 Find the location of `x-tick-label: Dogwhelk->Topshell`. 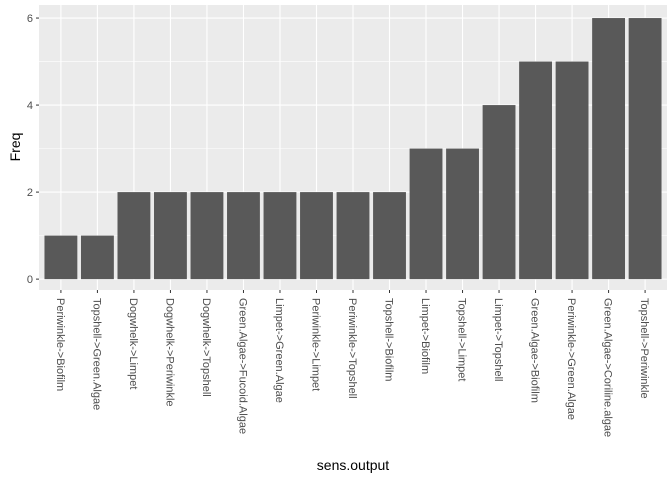

x-tick-label: Dogwhelk->Topshell is located at coordinates (206, 347).